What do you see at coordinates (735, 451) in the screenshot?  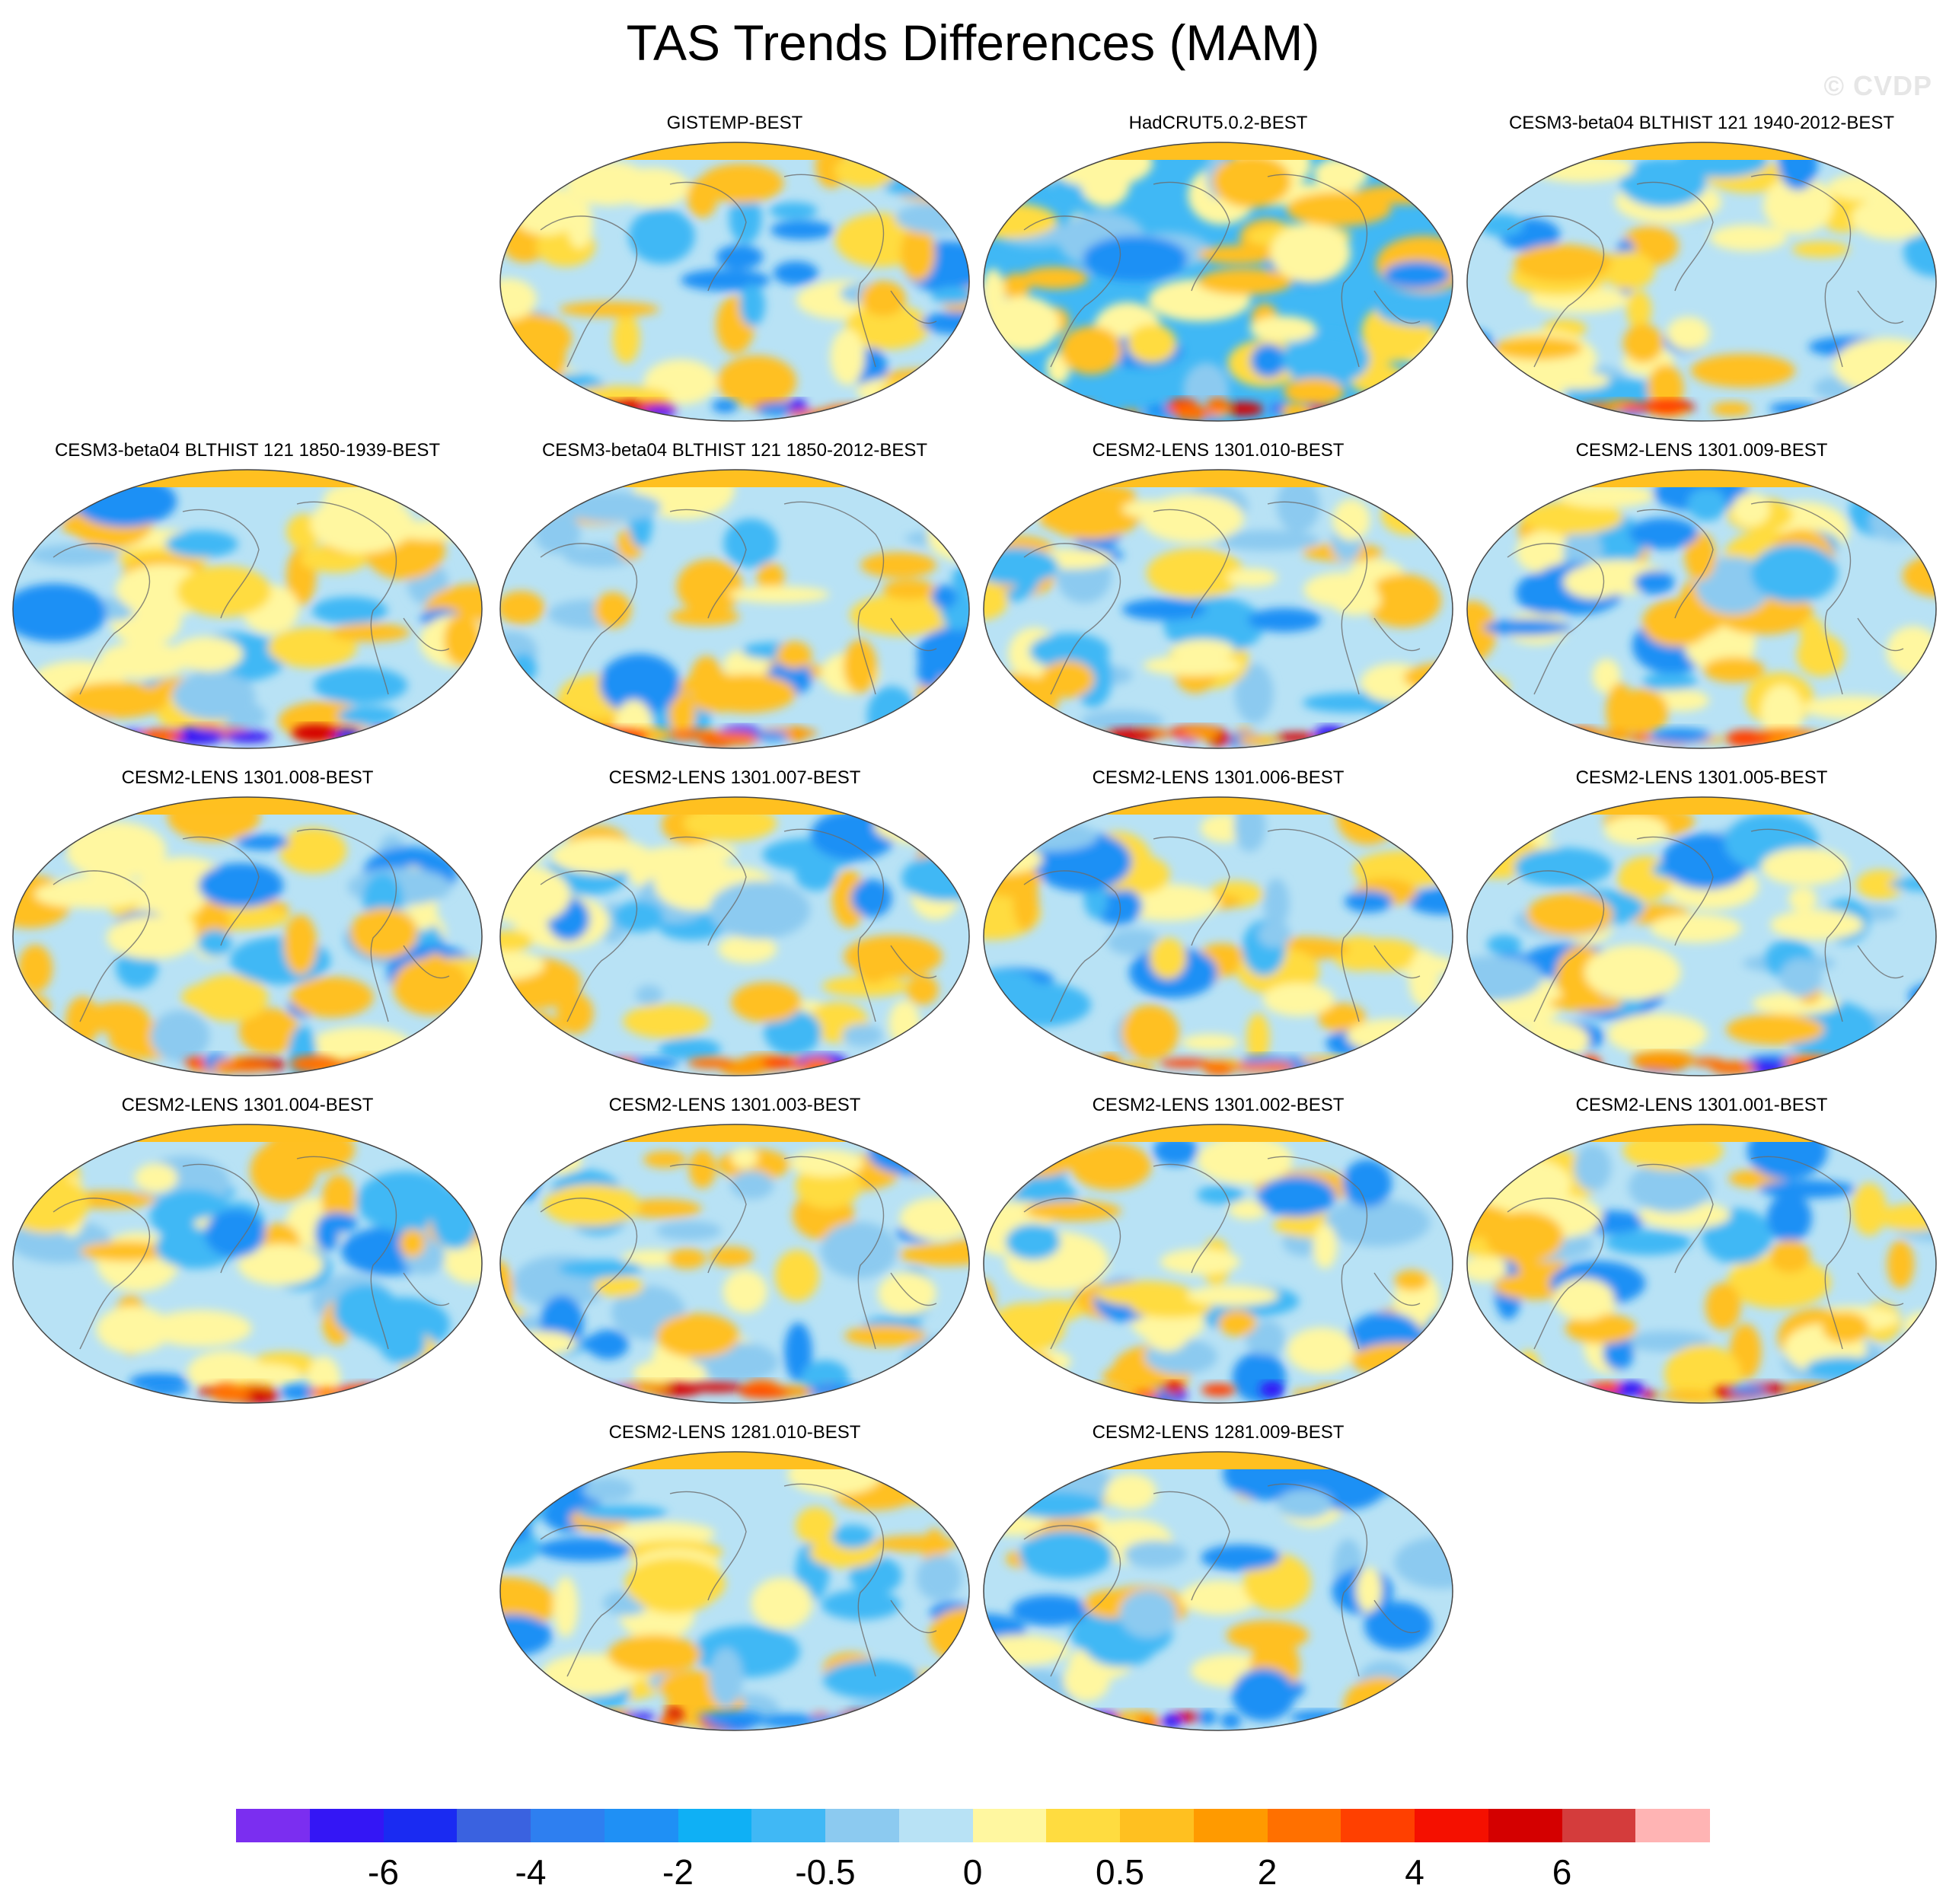 I see `map-panel-title: CESM3-beta04 BLTHIST 121 1850-2012-BEST` at bounding box center [735, 451].